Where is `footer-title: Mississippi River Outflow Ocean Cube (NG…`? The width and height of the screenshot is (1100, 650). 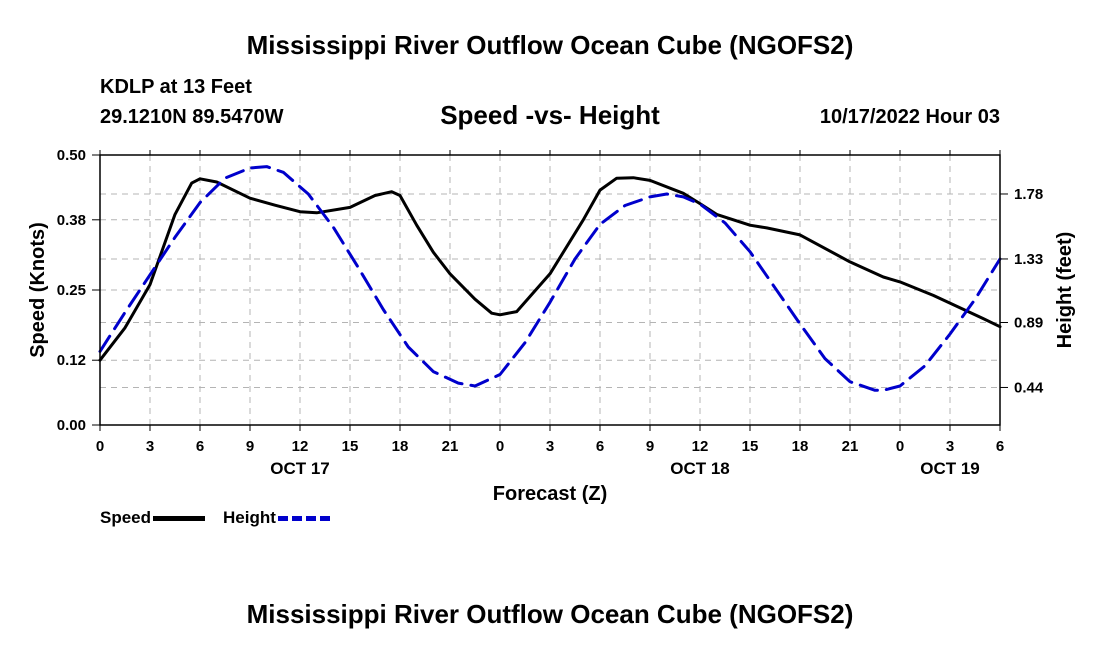 footer-title: Mississippi River Outflow Ocean Cube (NG… is located at coordinates (550, 614).